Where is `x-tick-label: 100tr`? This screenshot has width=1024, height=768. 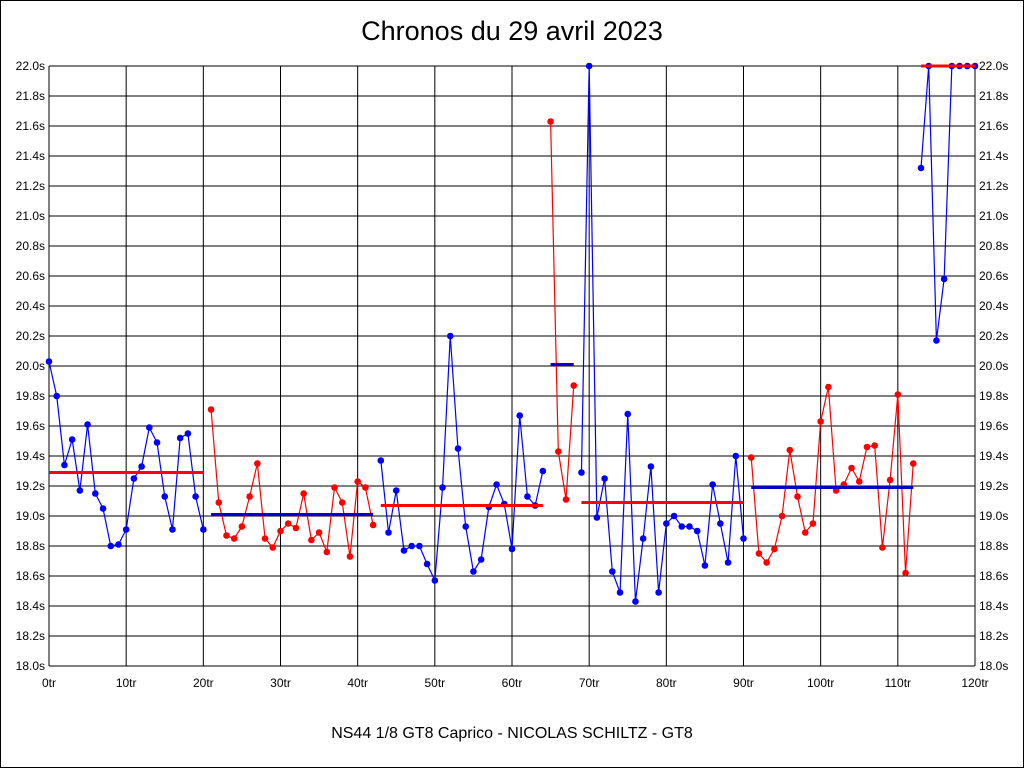 x-tick-label: 100tr is located at coordinates (820, 683).